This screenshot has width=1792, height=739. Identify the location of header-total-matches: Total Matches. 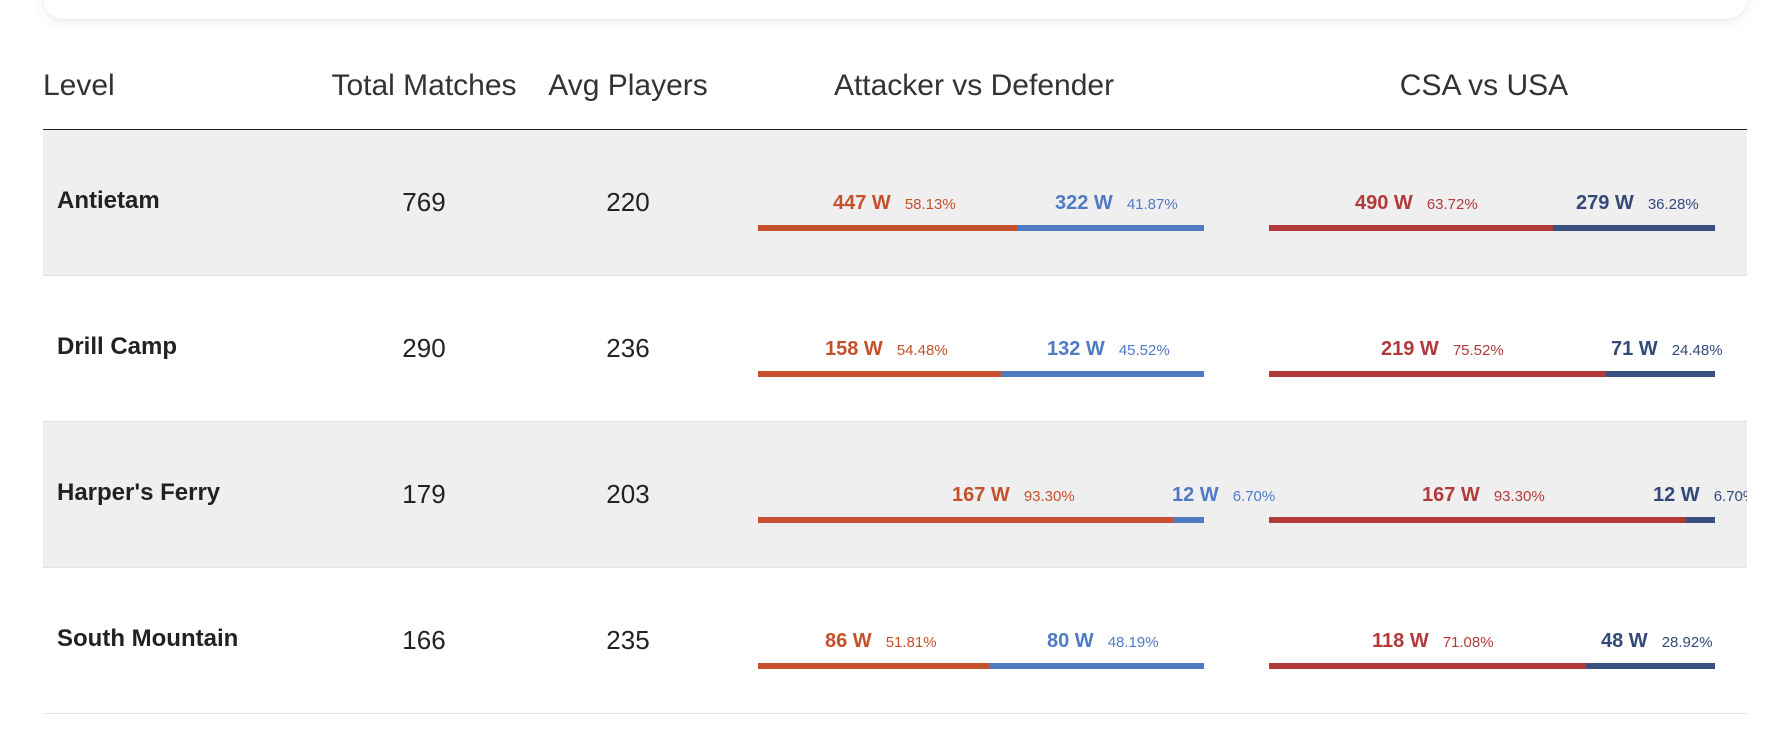
(424, 85).